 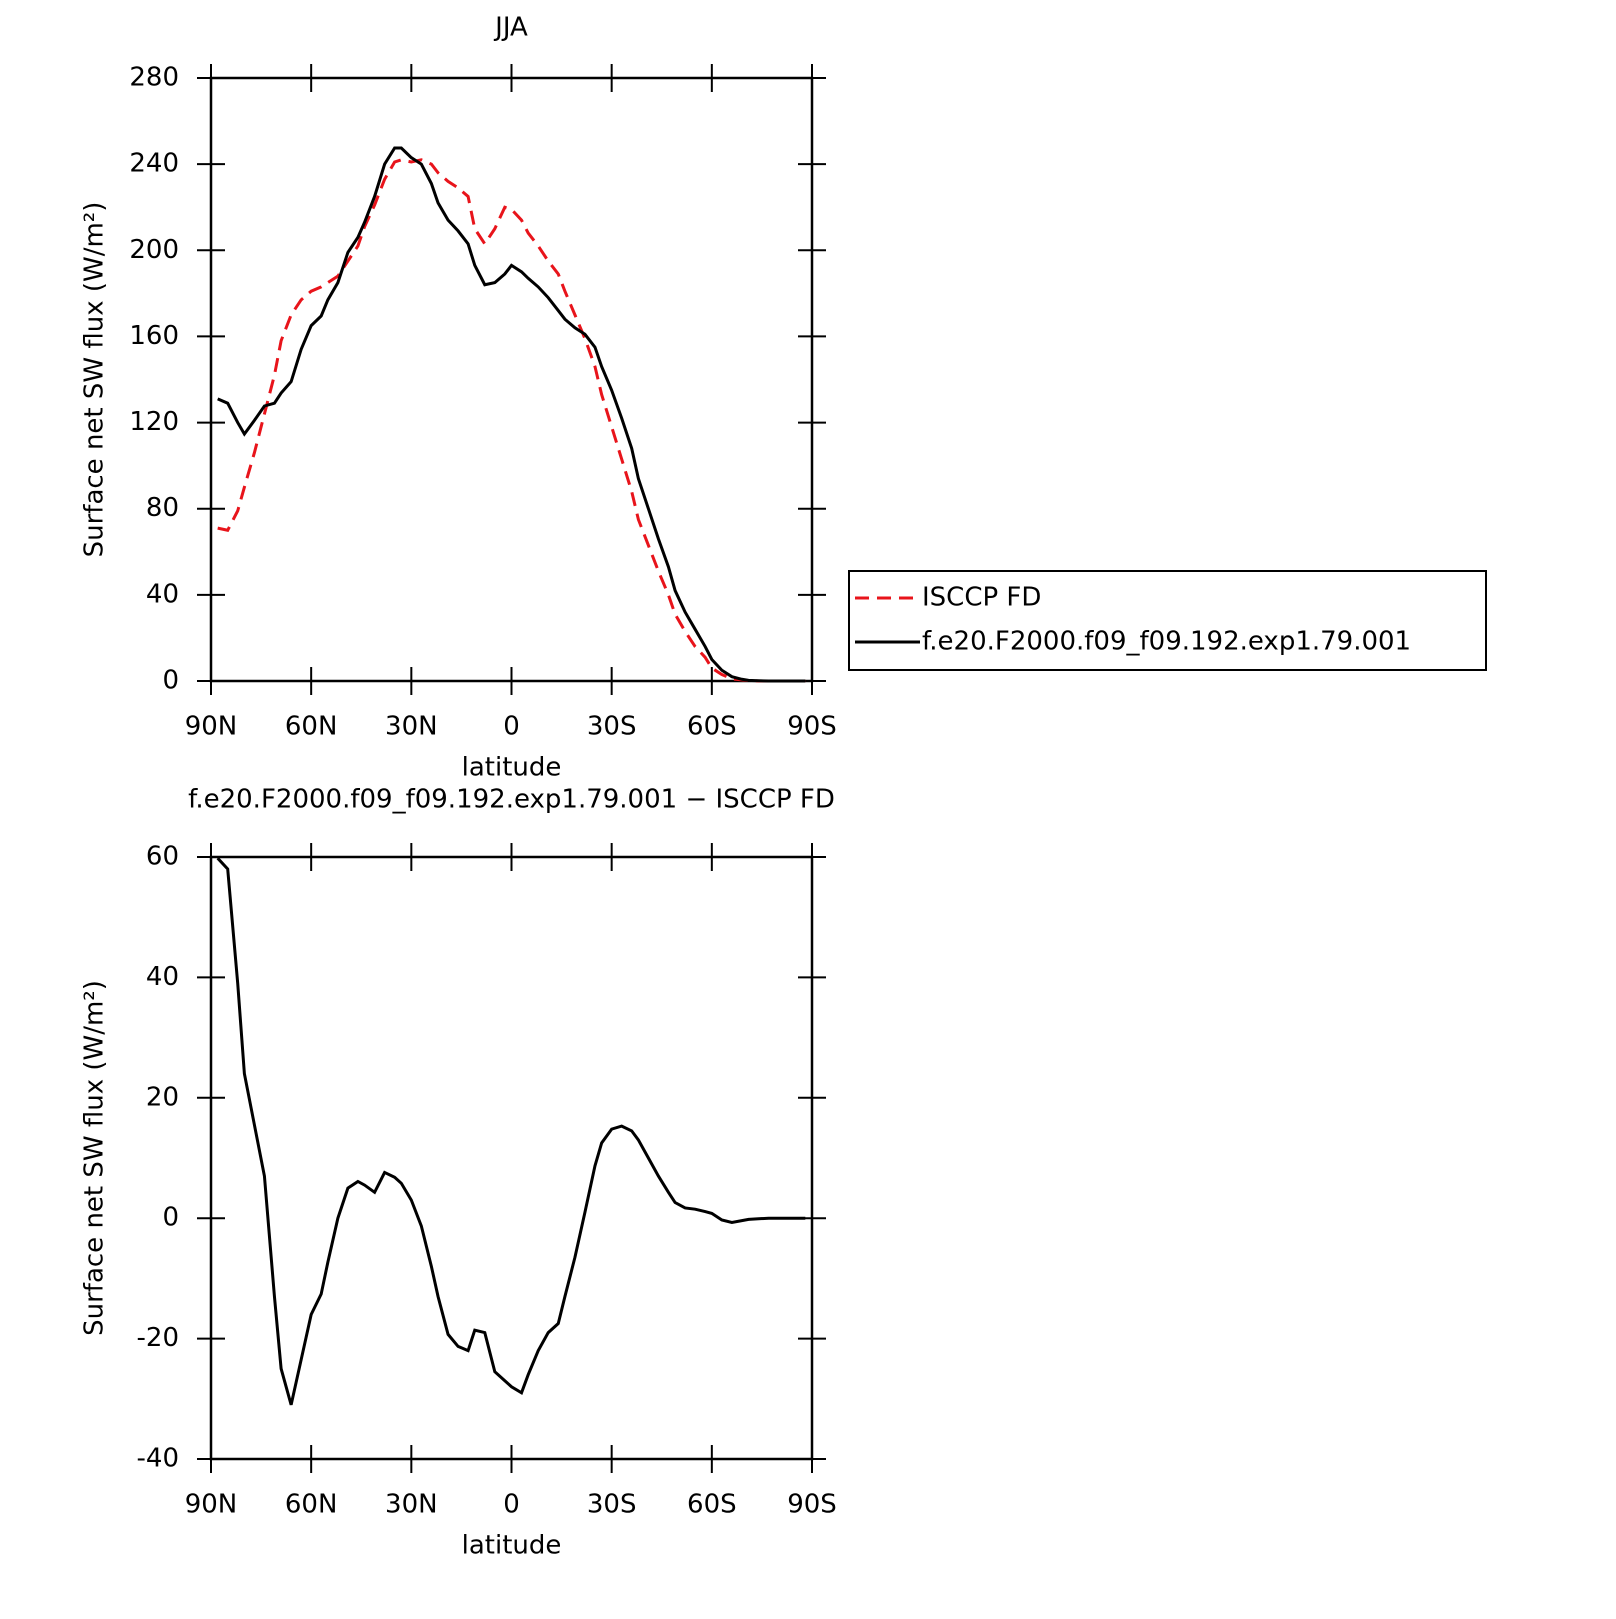 I want to click on legend-label: ISCCP FD, so click(x=981, y=598).